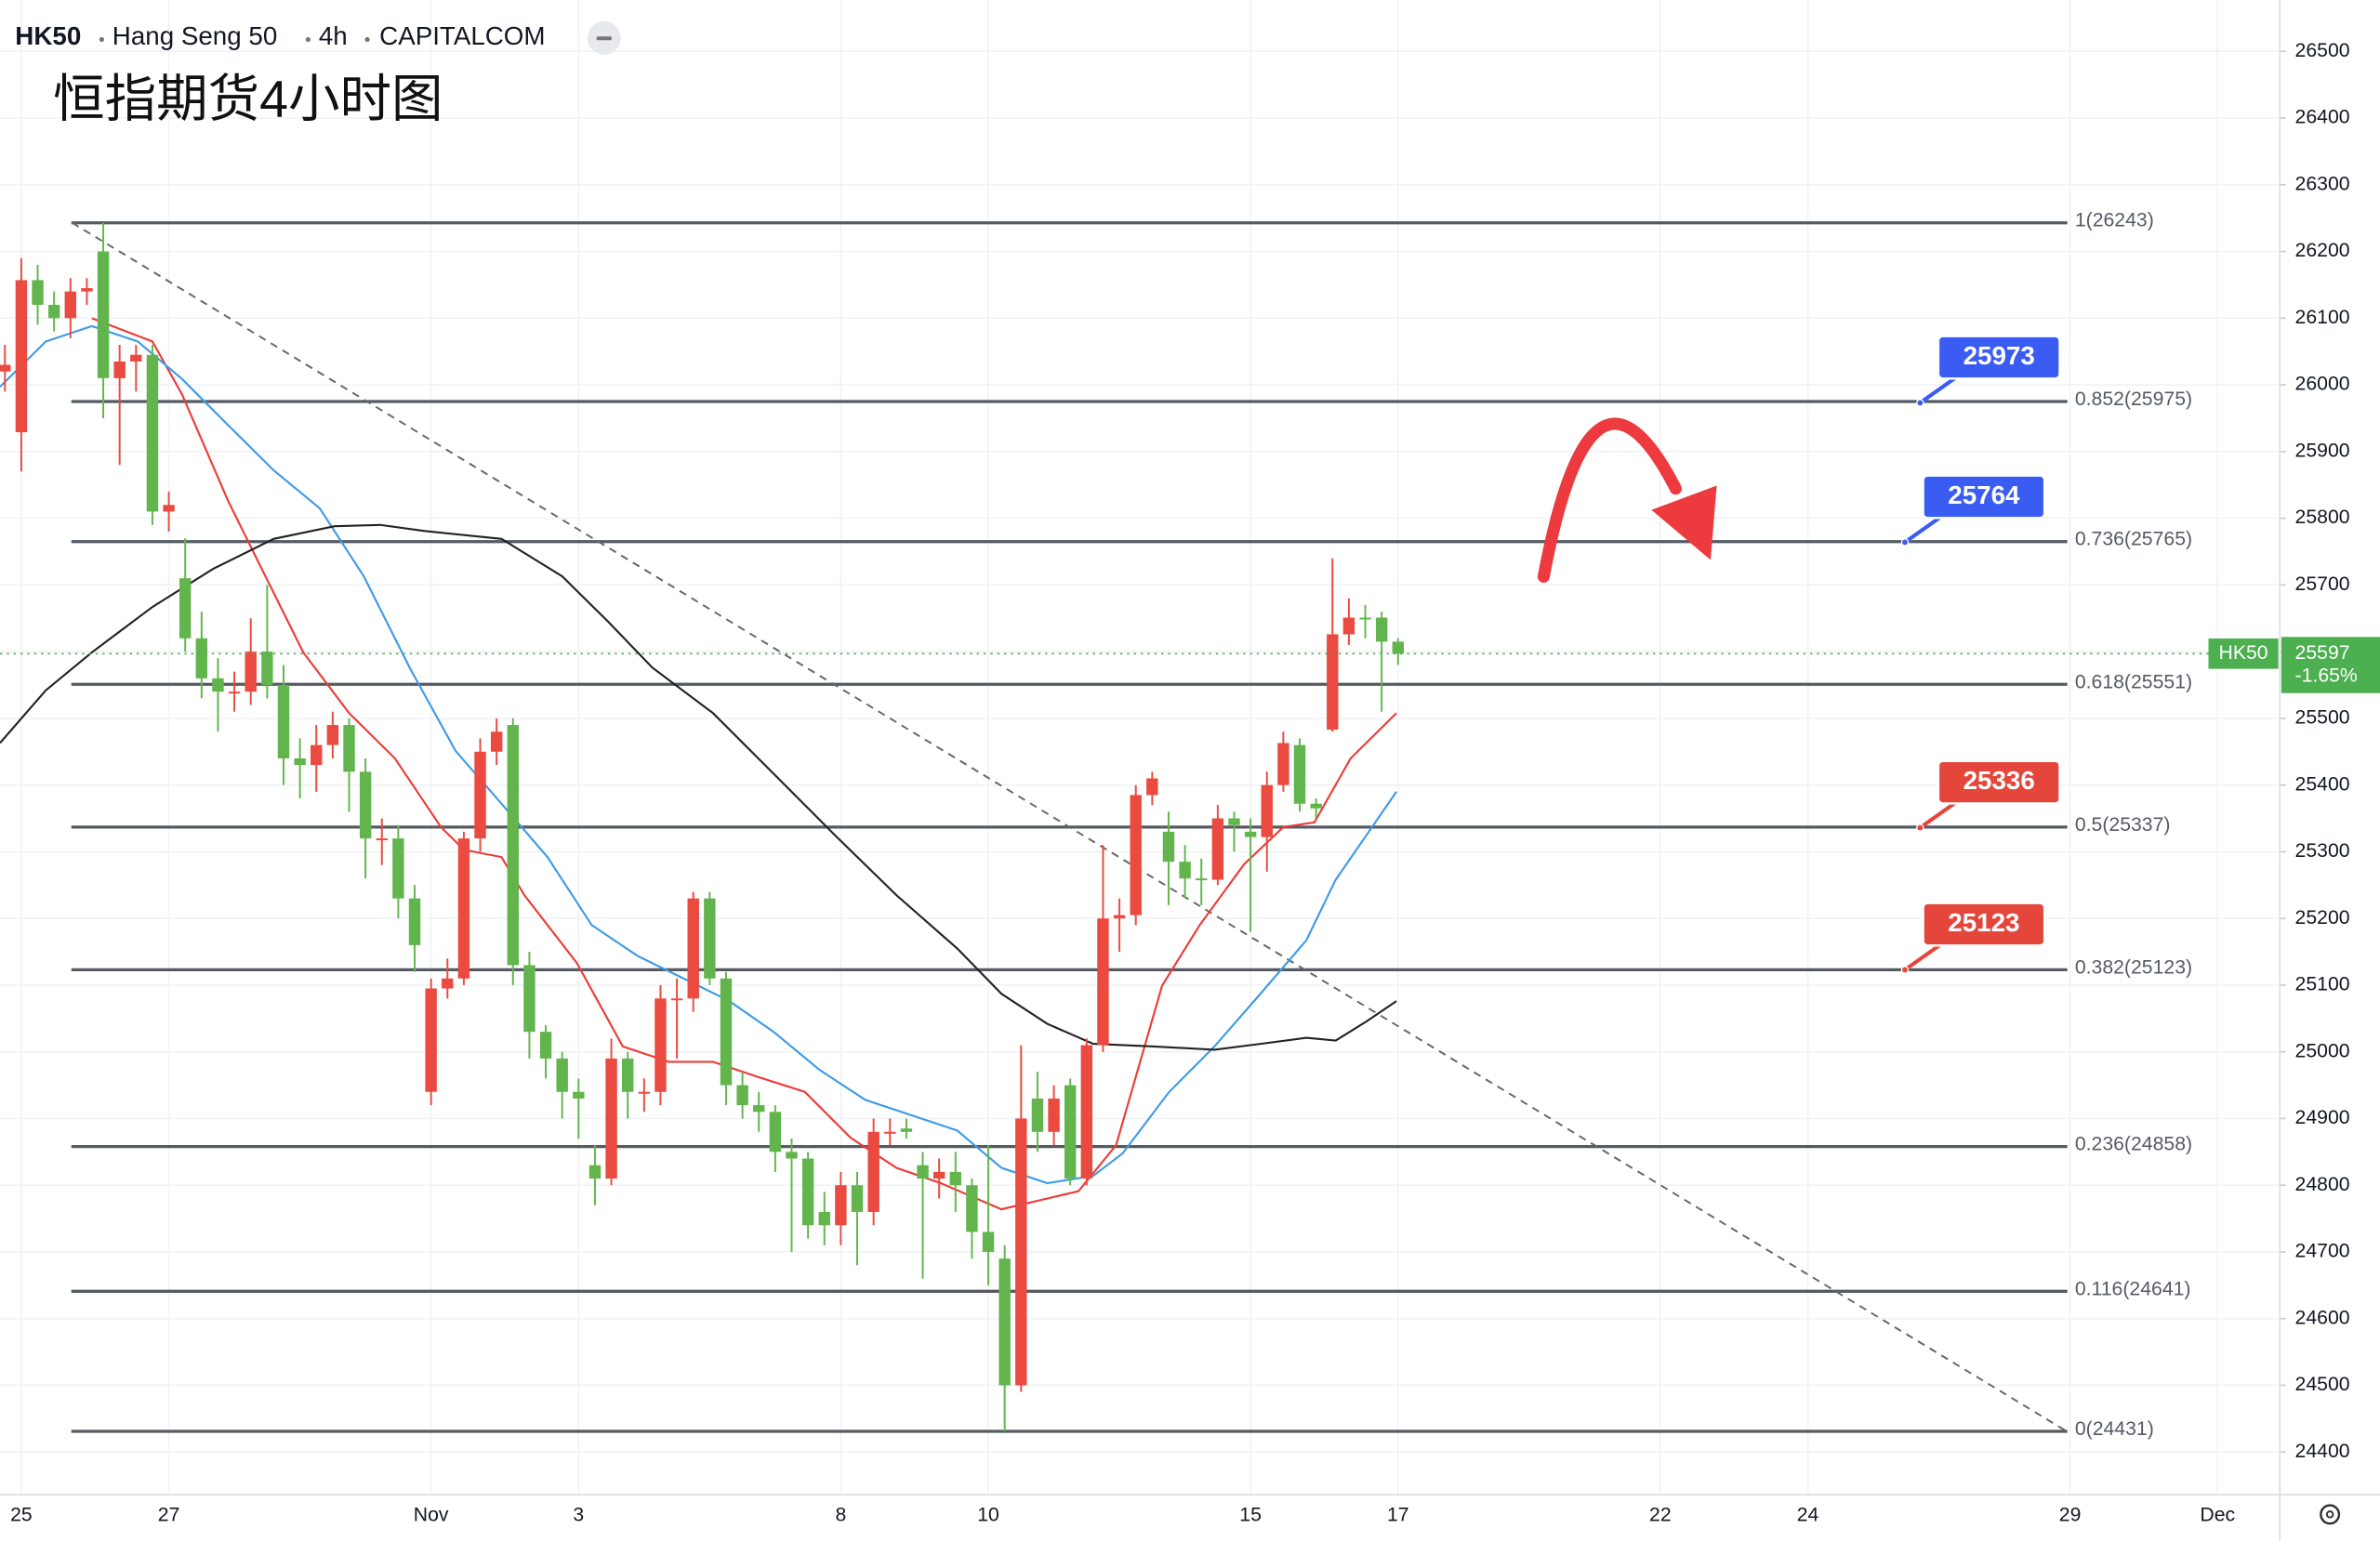 The height and width of the screenshot is (1541, 2380). I want to click on y-tick-label: 25100, so click(2322, 984).